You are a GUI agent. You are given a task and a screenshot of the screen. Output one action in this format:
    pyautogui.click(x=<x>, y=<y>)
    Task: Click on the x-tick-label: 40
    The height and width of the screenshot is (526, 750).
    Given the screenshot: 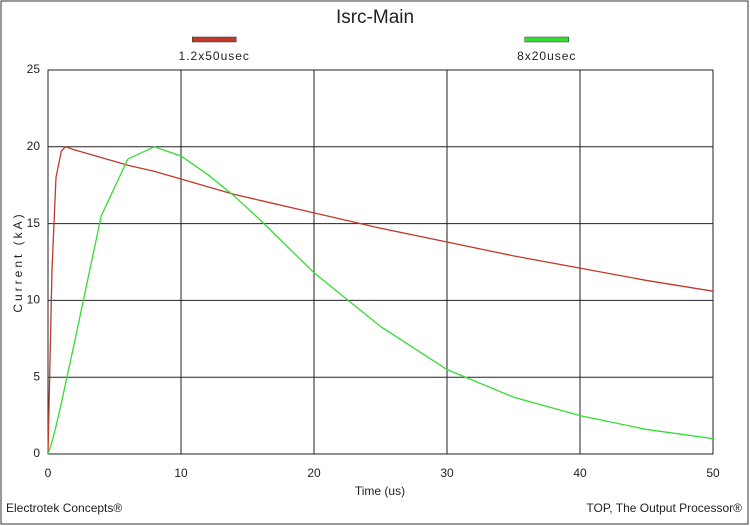 What is the action you would take?
    pyautogui.click(x=580, y=473)
    